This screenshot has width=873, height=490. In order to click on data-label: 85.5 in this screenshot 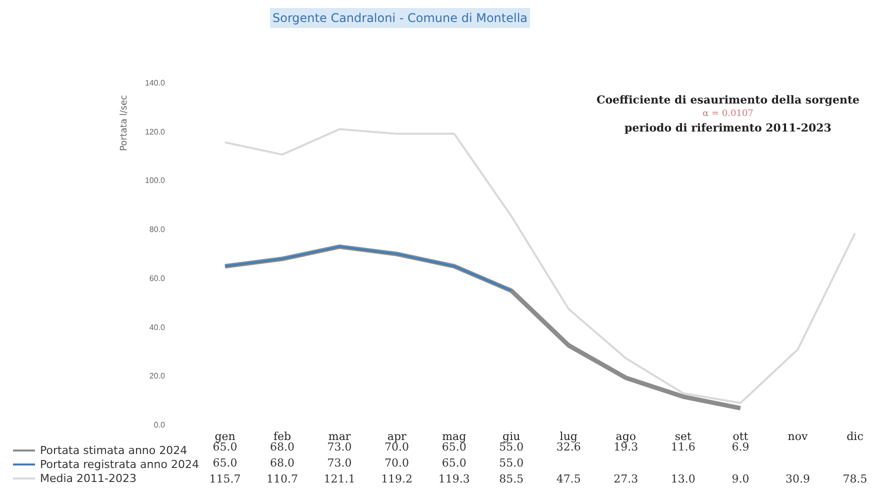, I will do `click(511, 479)`.